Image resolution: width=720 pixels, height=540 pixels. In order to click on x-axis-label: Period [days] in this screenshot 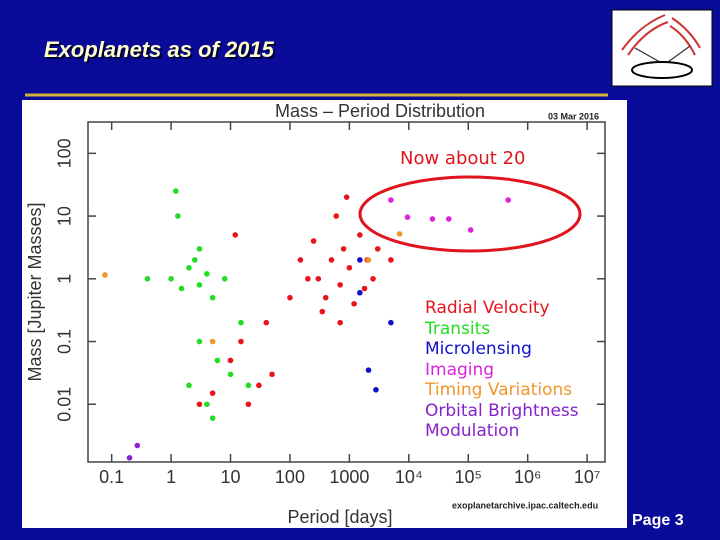, I will do `click(339, 517)`.